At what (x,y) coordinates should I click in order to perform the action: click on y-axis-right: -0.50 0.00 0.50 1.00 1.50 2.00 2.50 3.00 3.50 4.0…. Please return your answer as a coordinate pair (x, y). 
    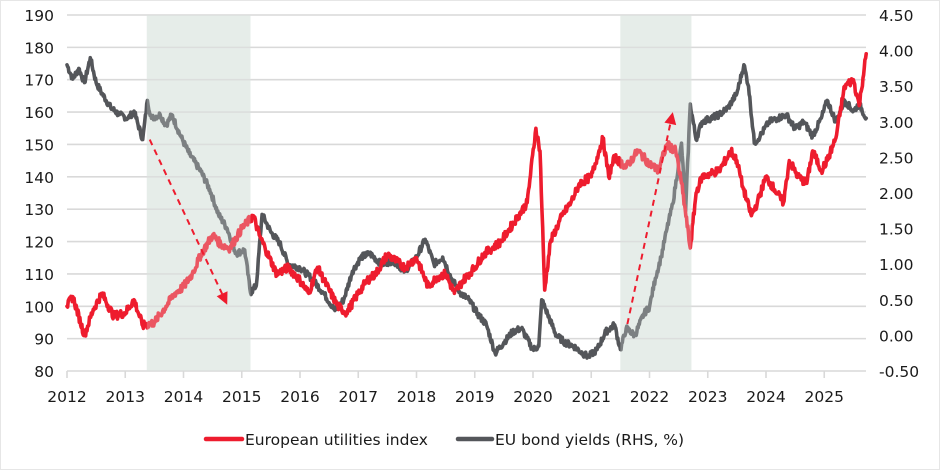
    Looking at the image, I should click on (899, 194).